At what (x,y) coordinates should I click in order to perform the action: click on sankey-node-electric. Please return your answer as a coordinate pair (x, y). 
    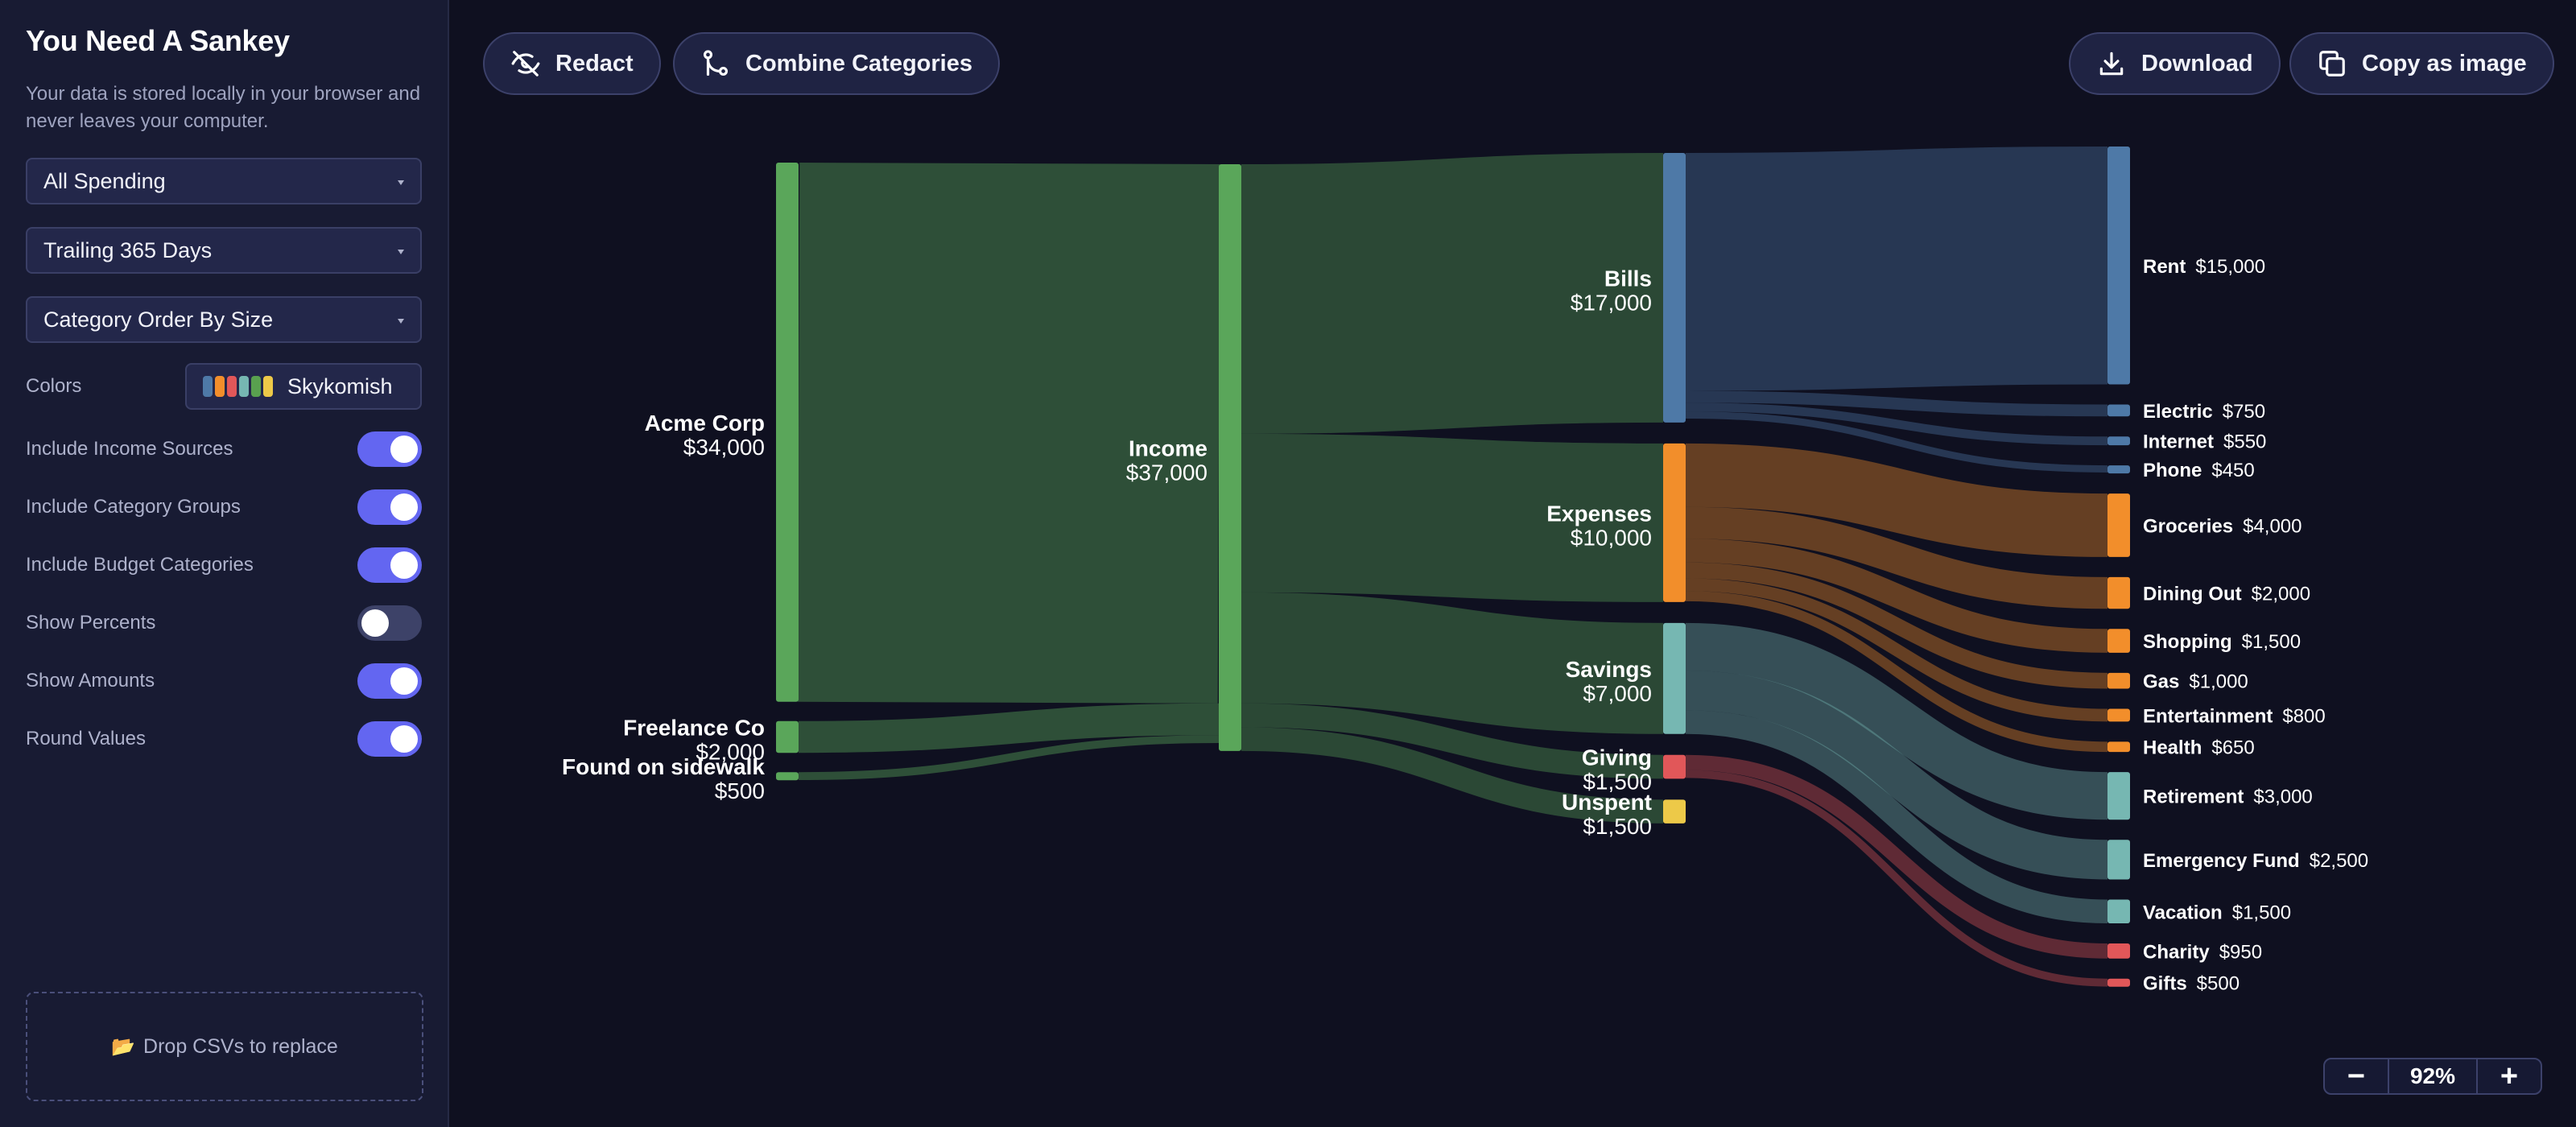
    Looking at the image, I should click on (2118, 410).